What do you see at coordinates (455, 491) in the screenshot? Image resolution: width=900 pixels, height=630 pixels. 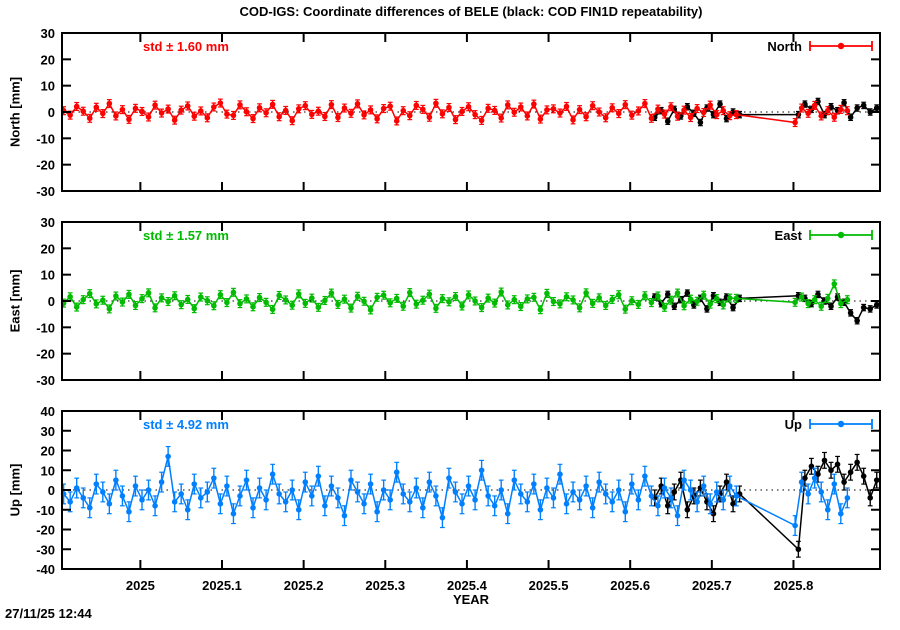 I see `series-up-cod-igs-difference` at bounding box center [455, 491].